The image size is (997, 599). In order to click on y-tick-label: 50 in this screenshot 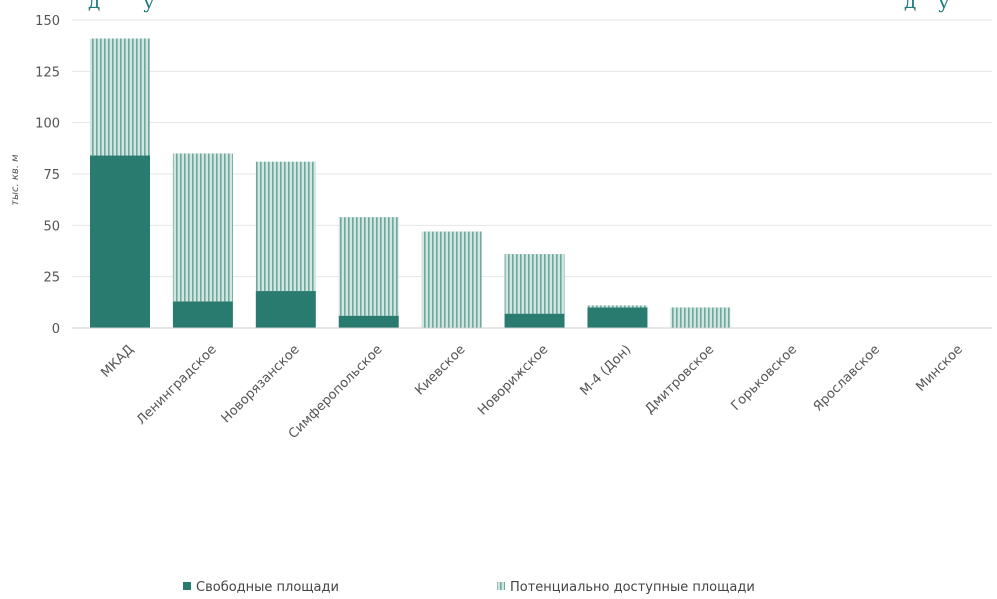, I will do `click(51, 226)`.